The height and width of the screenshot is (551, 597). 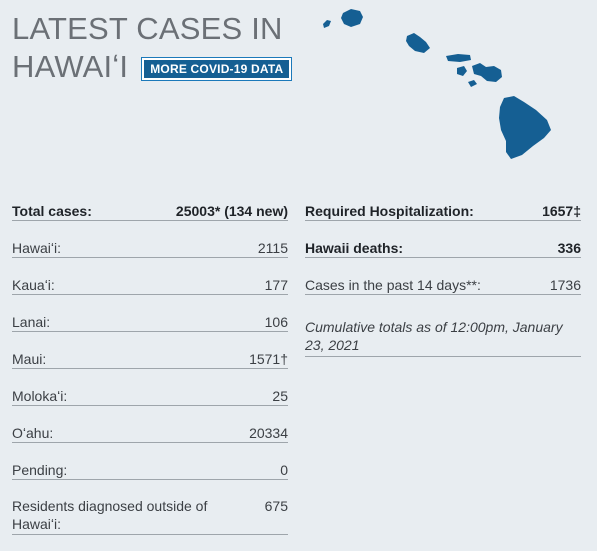 I want to click on maui-label: Maui:, so click(x=29, y=359).